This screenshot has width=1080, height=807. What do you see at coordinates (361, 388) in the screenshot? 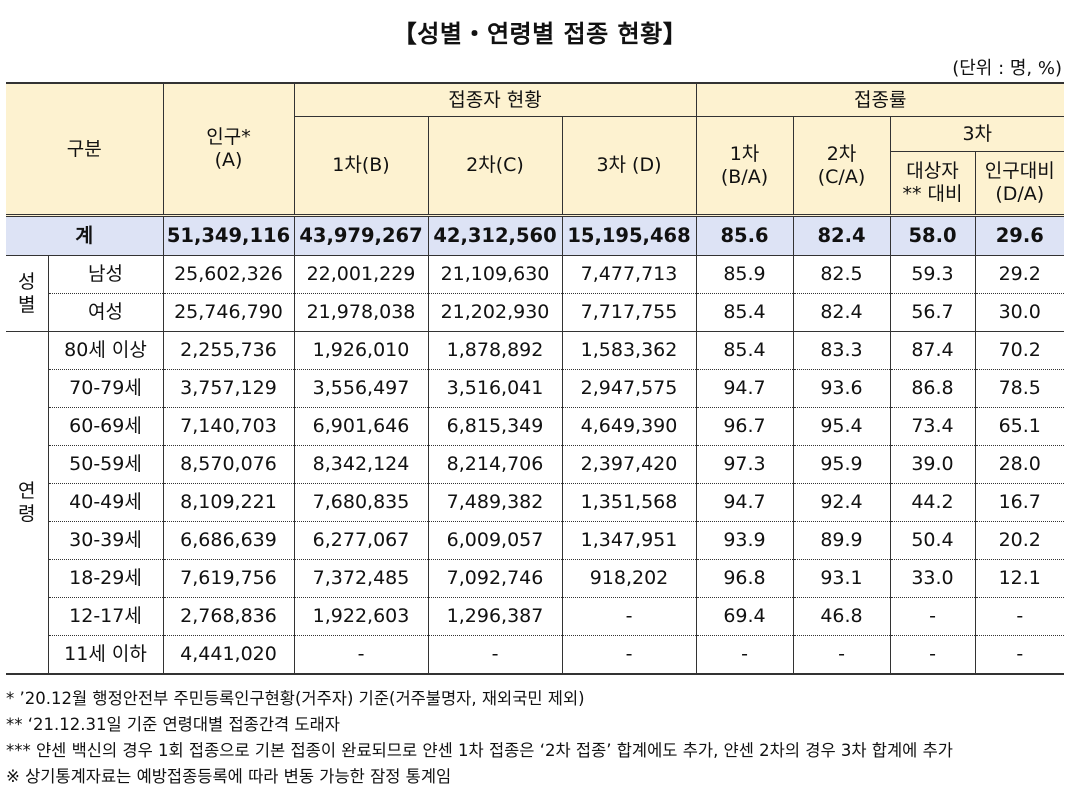
I see `table-cell: 3,556,497` at bounding box center [361, 388].